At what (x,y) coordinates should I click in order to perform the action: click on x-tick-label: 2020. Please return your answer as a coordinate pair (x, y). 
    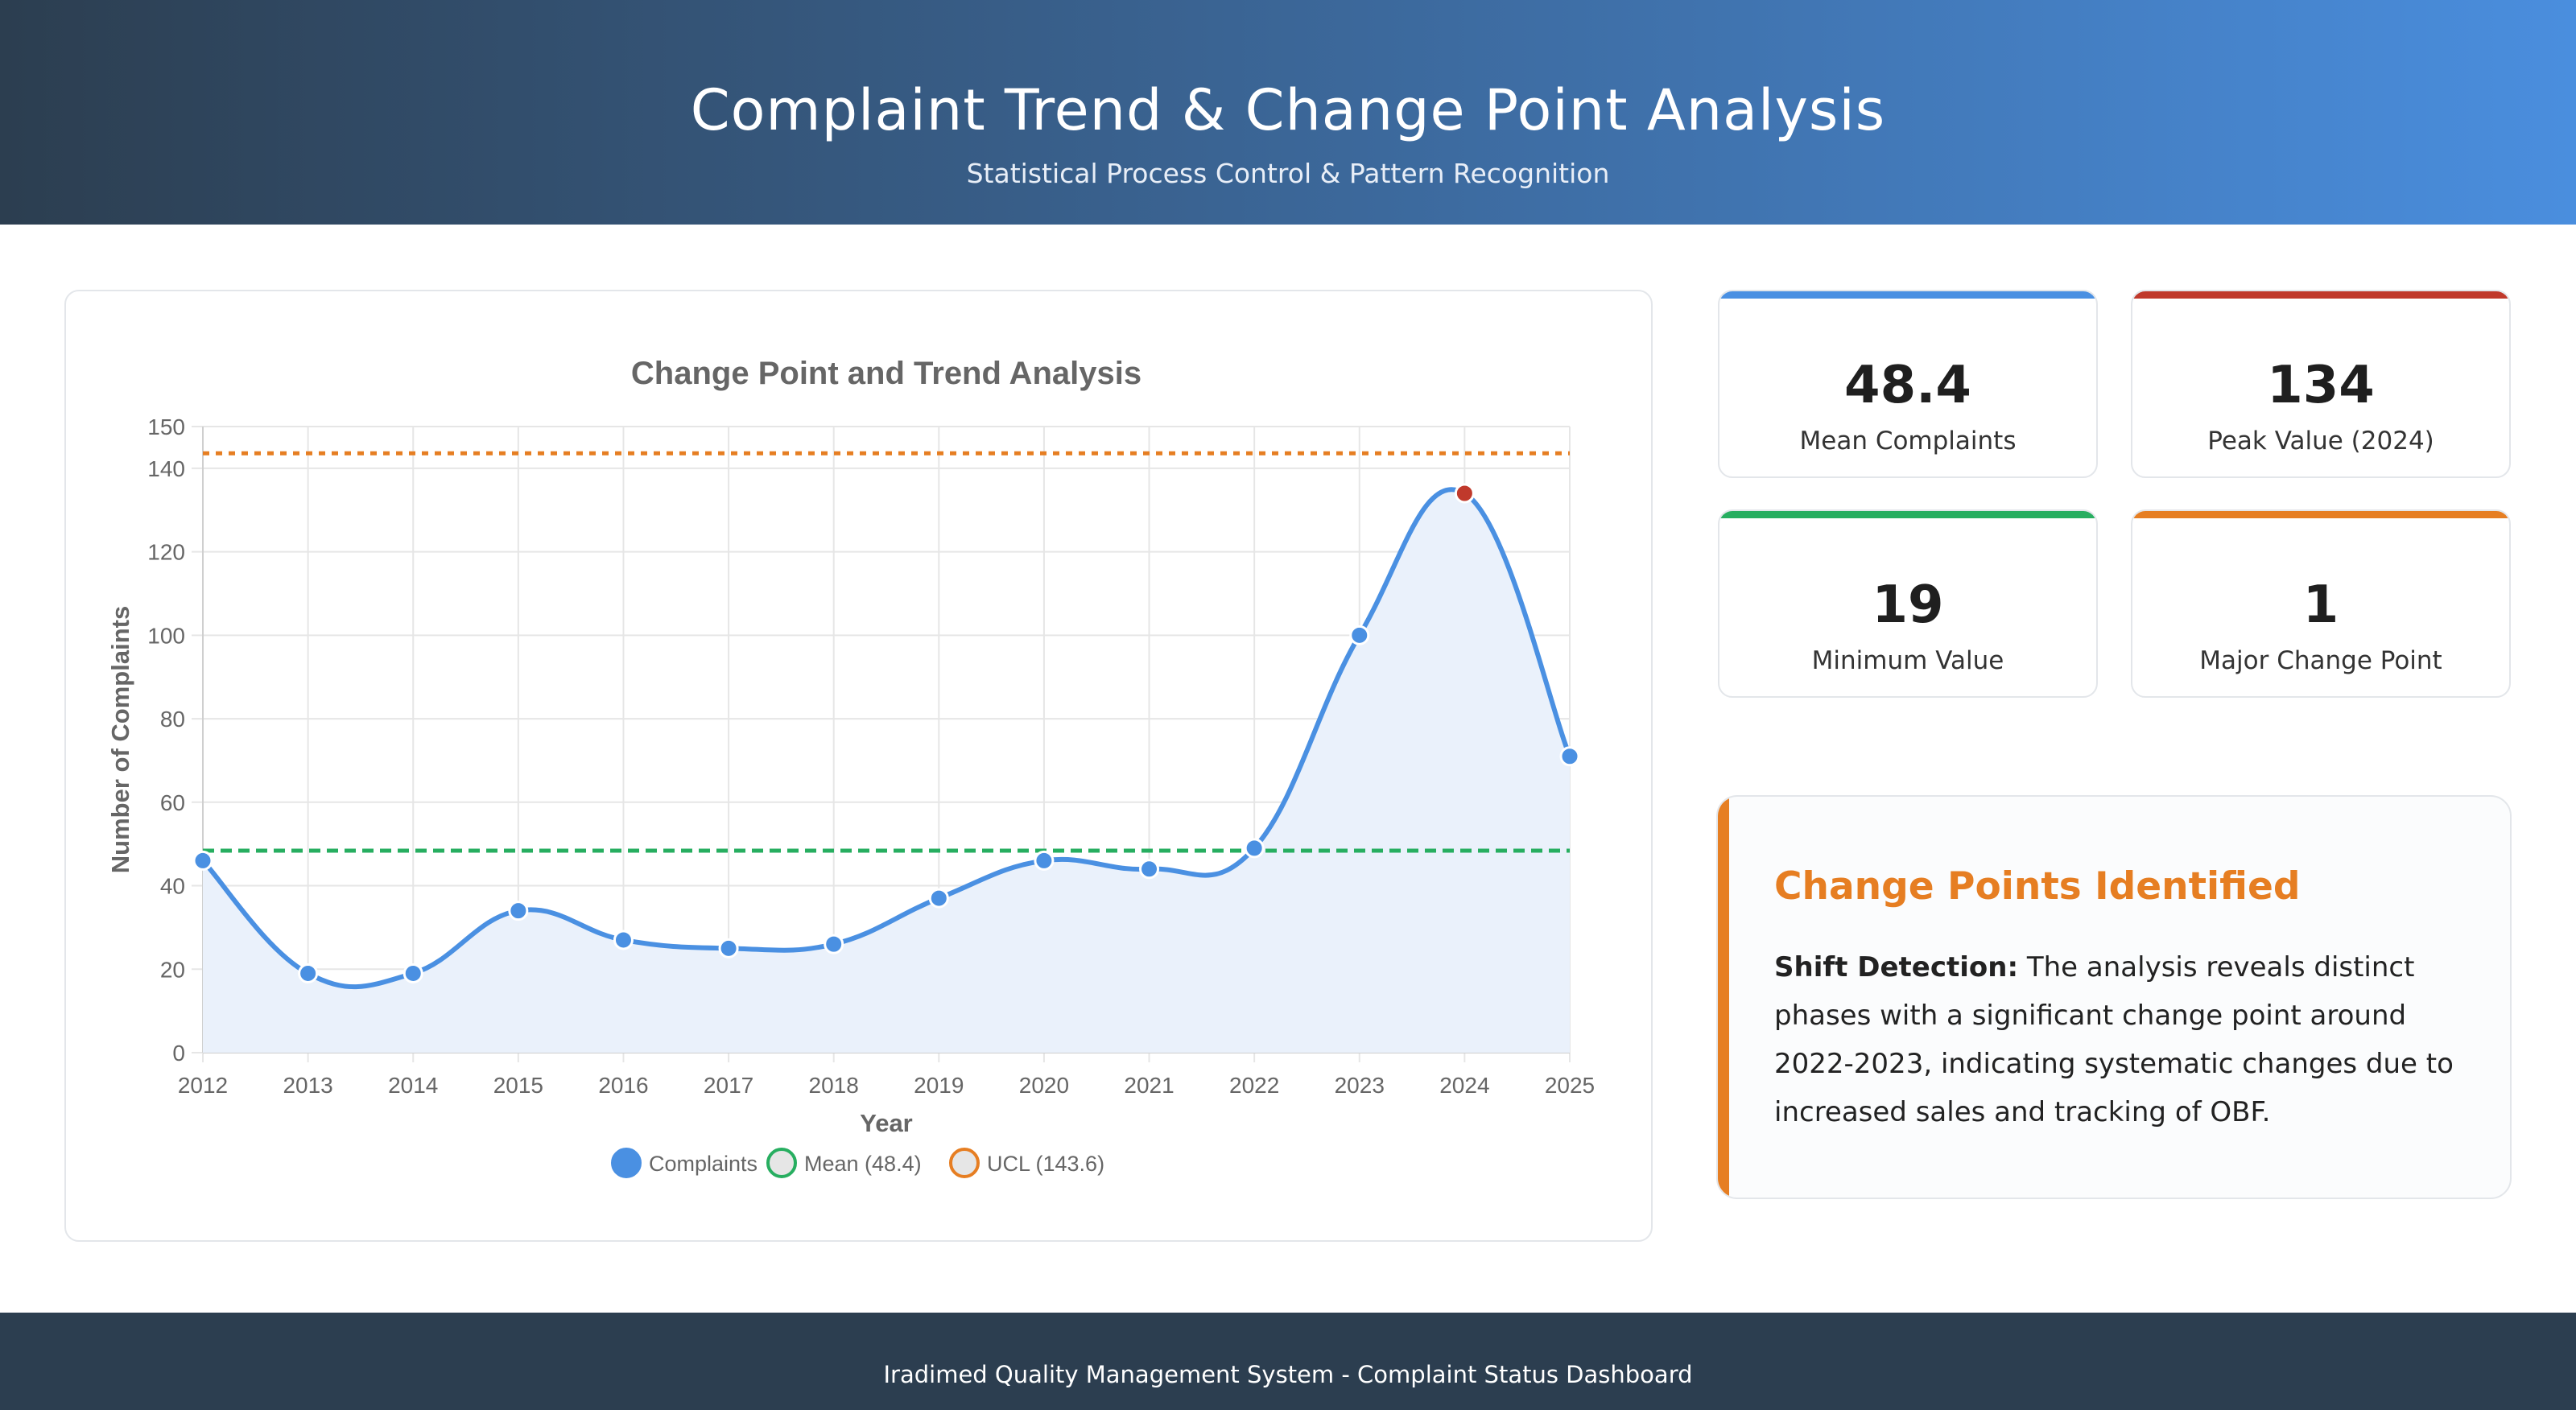
    Looking at the image, I should click on (1044, 1085).